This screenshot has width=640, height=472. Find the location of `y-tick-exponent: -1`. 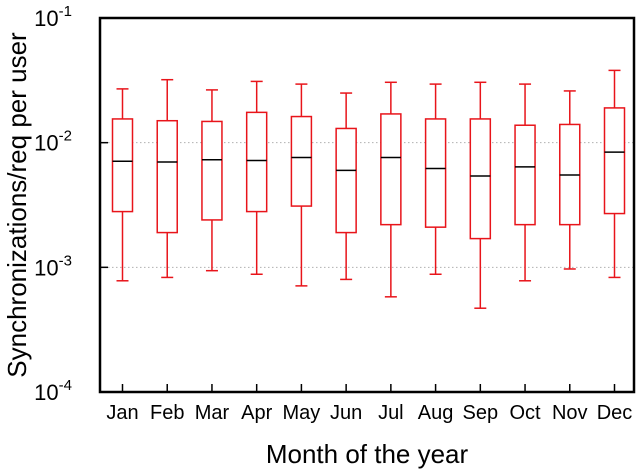

y-tick-exponent: -1 is located at coordinates (65, 11).